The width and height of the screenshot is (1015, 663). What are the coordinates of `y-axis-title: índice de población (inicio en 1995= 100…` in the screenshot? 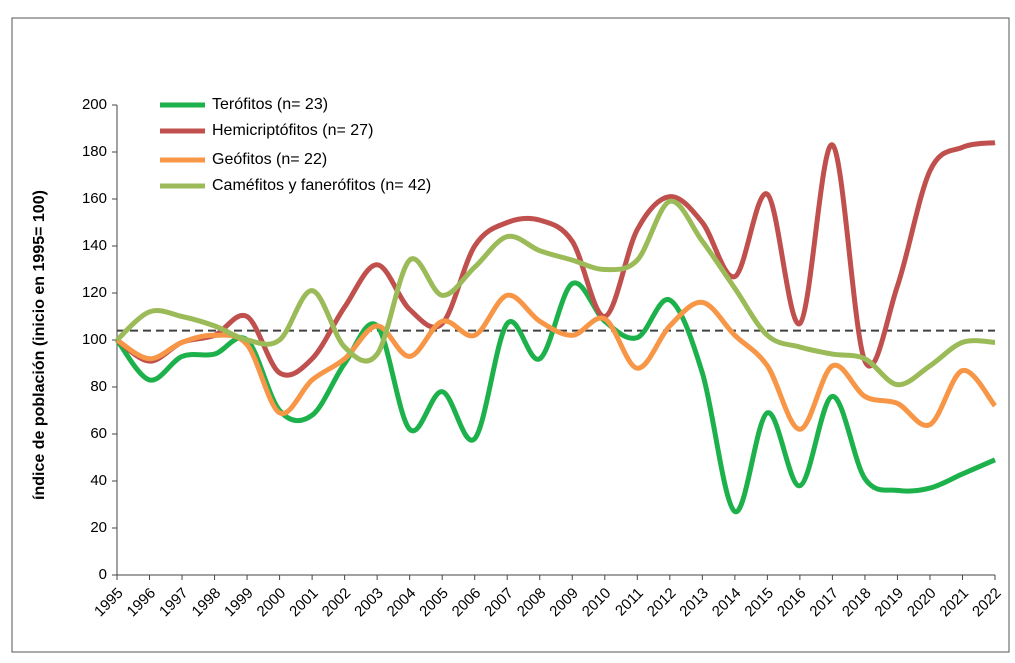 It's located at (39, 345).